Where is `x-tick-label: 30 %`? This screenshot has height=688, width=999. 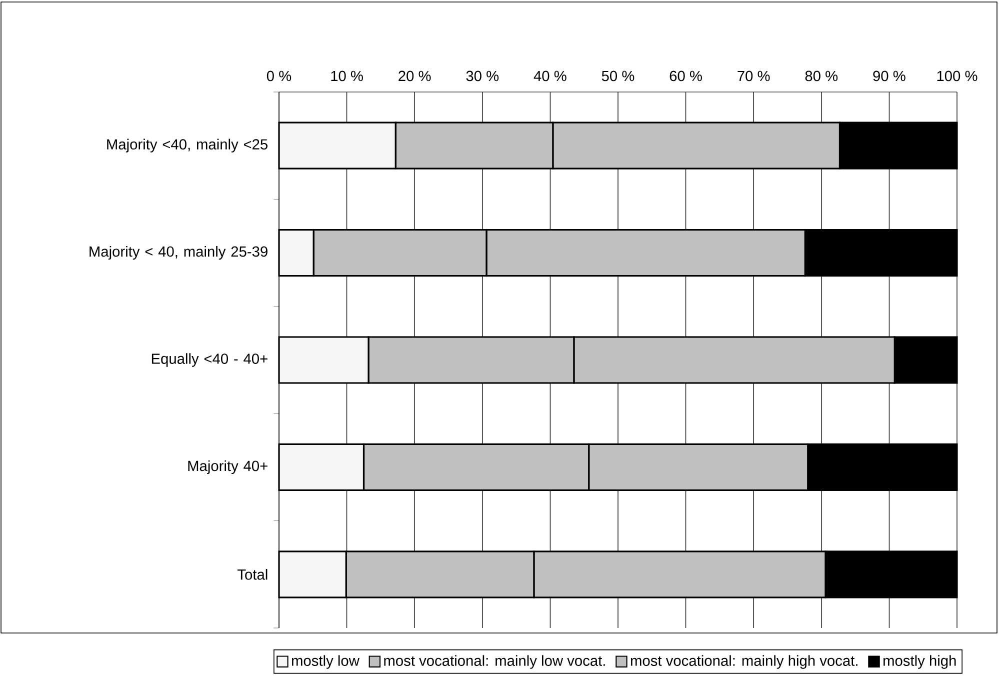 x-tick-label: 30 % is located at coordinates (482, 76).